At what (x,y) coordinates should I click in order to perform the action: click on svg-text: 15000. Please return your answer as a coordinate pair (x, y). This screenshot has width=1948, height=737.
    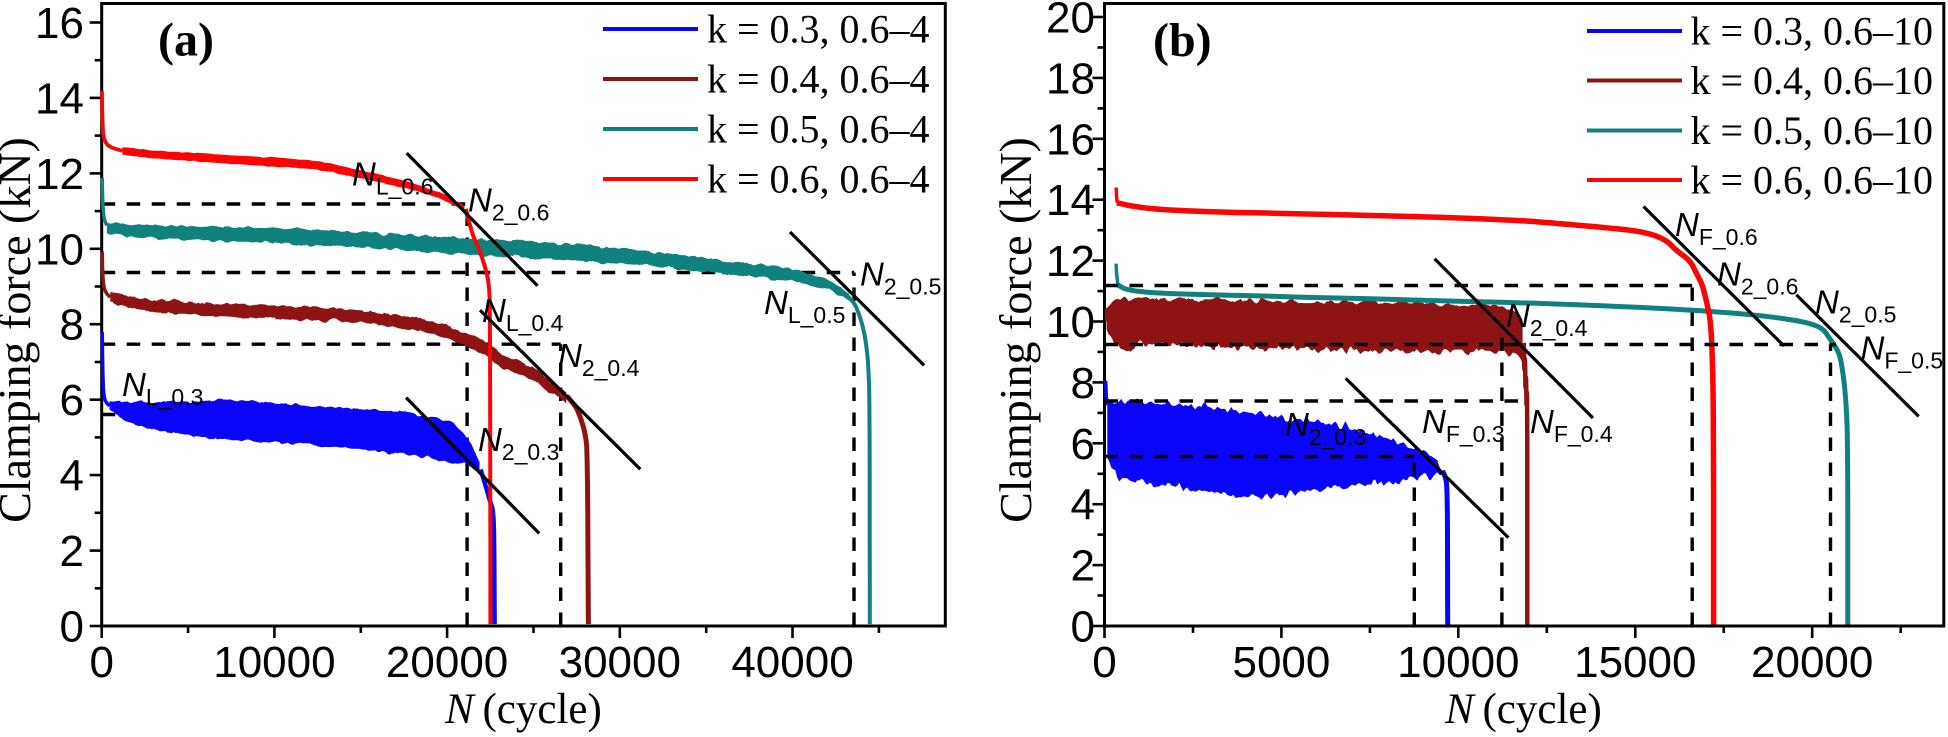
    Looking at the image, I should click on (1635, 662).